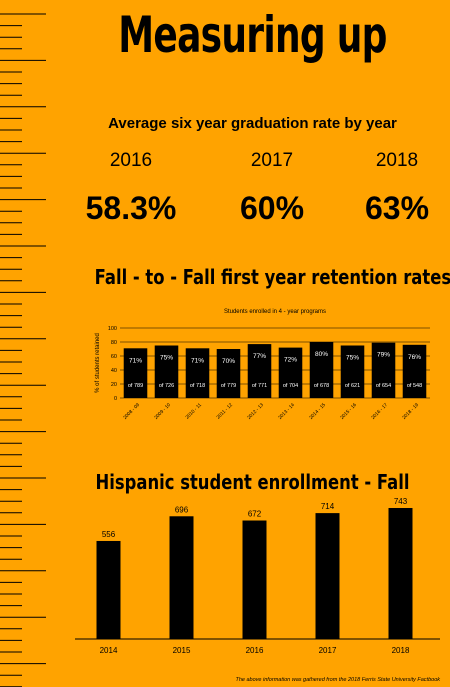  What do you see at coordinates (290, 360) in the screenshot?
I see `retention-value-label: 72%` at bounding box center [290, 360].